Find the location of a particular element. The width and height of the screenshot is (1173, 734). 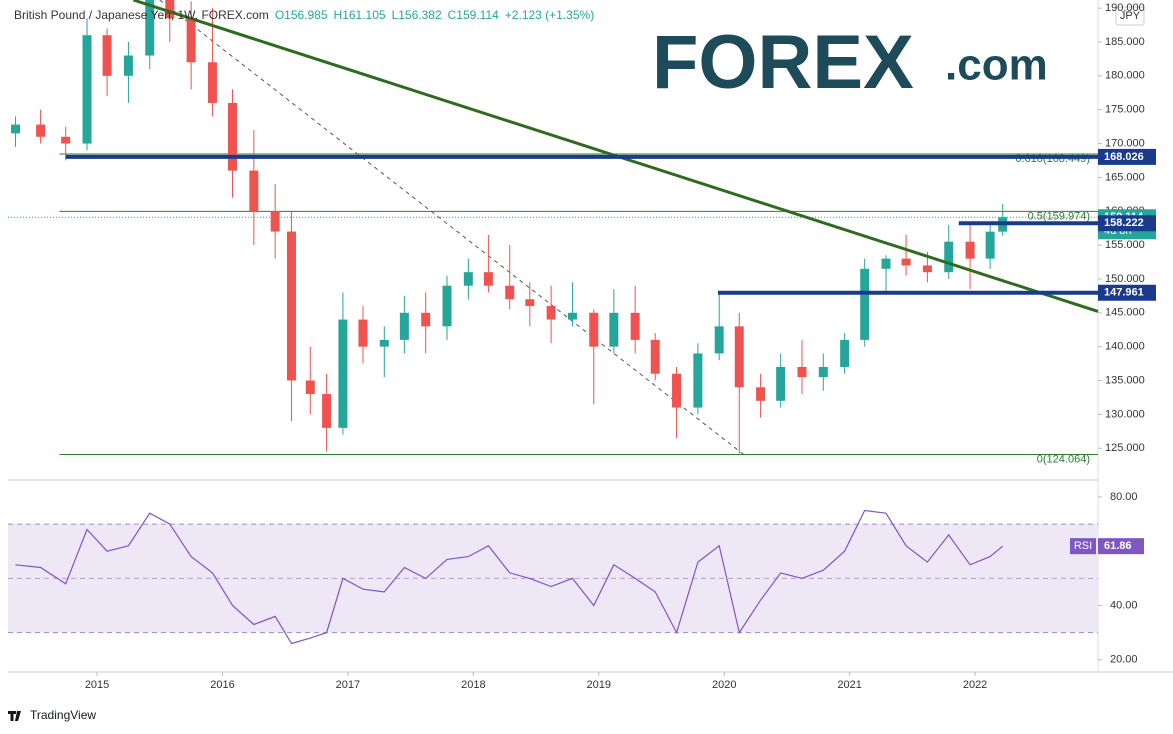

y-tick-label: 140.000 is located at coordinates (1125, 347).